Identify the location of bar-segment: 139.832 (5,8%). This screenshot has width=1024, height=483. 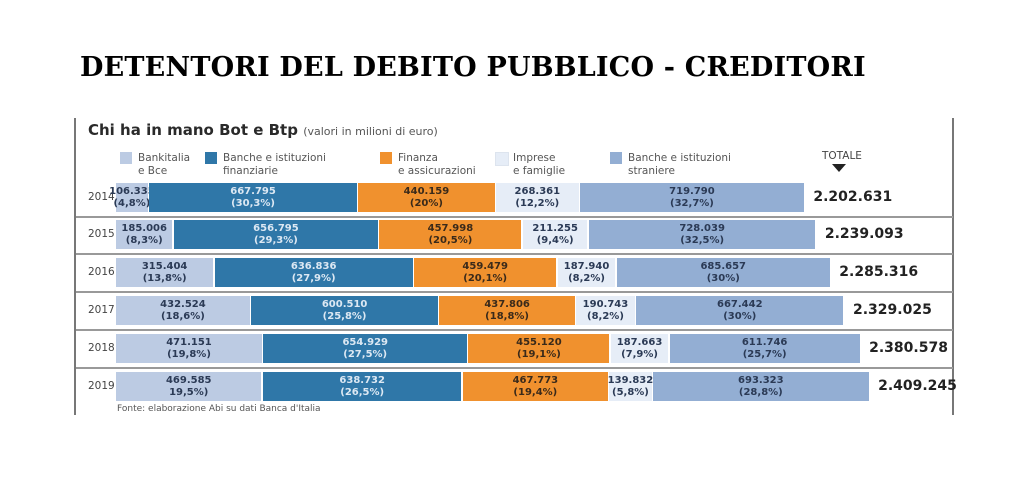
(630, 386).